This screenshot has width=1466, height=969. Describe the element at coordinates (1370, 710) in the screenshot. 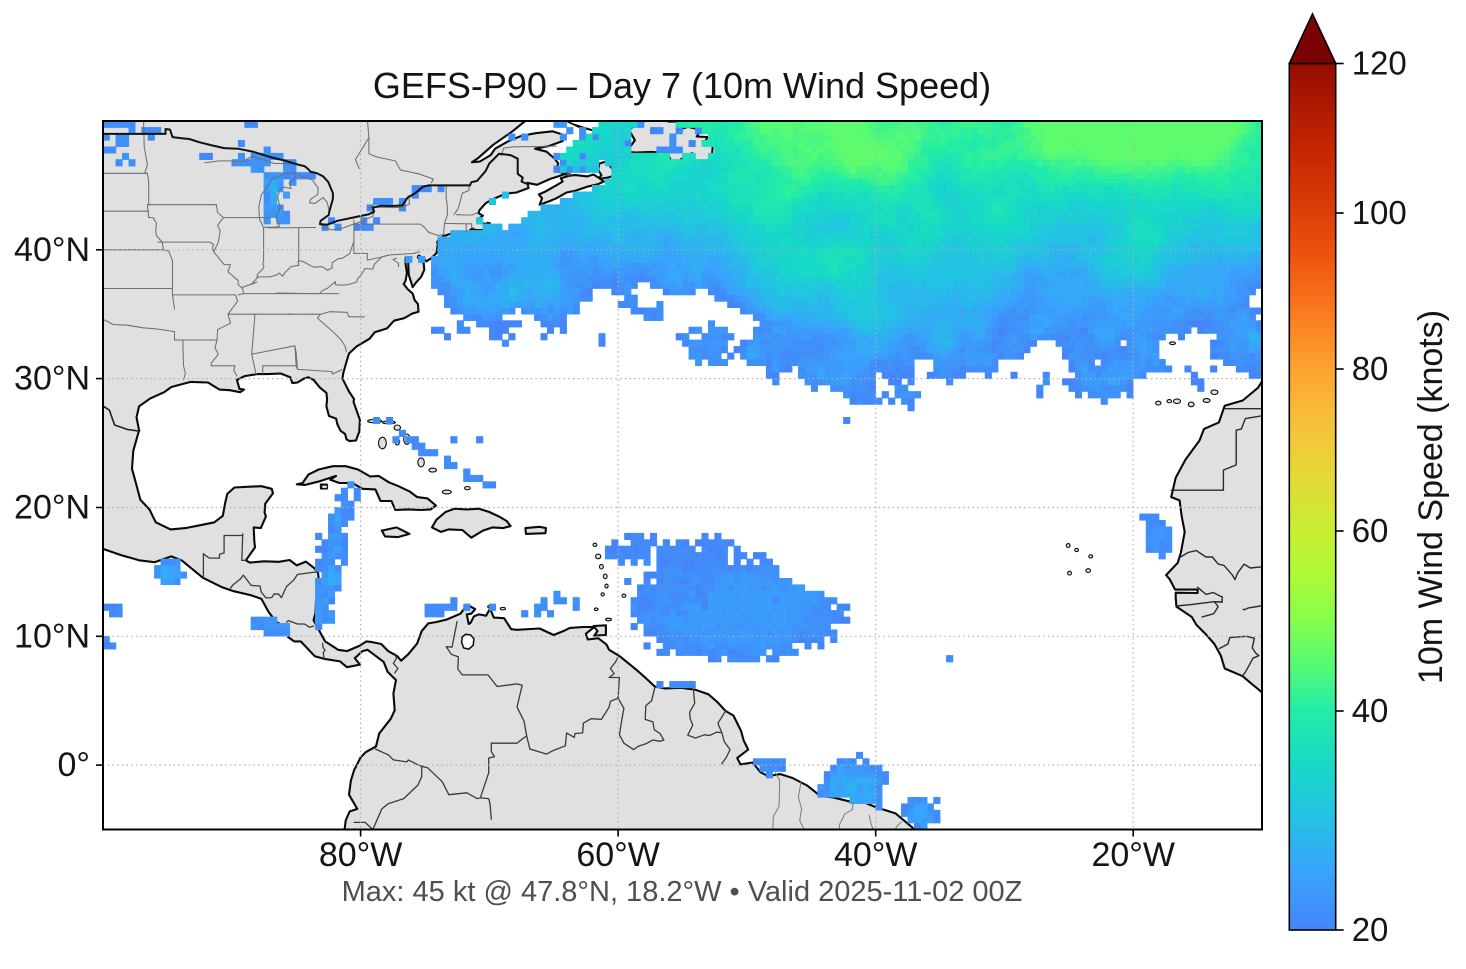

I see `svg-text: 40` at that location.